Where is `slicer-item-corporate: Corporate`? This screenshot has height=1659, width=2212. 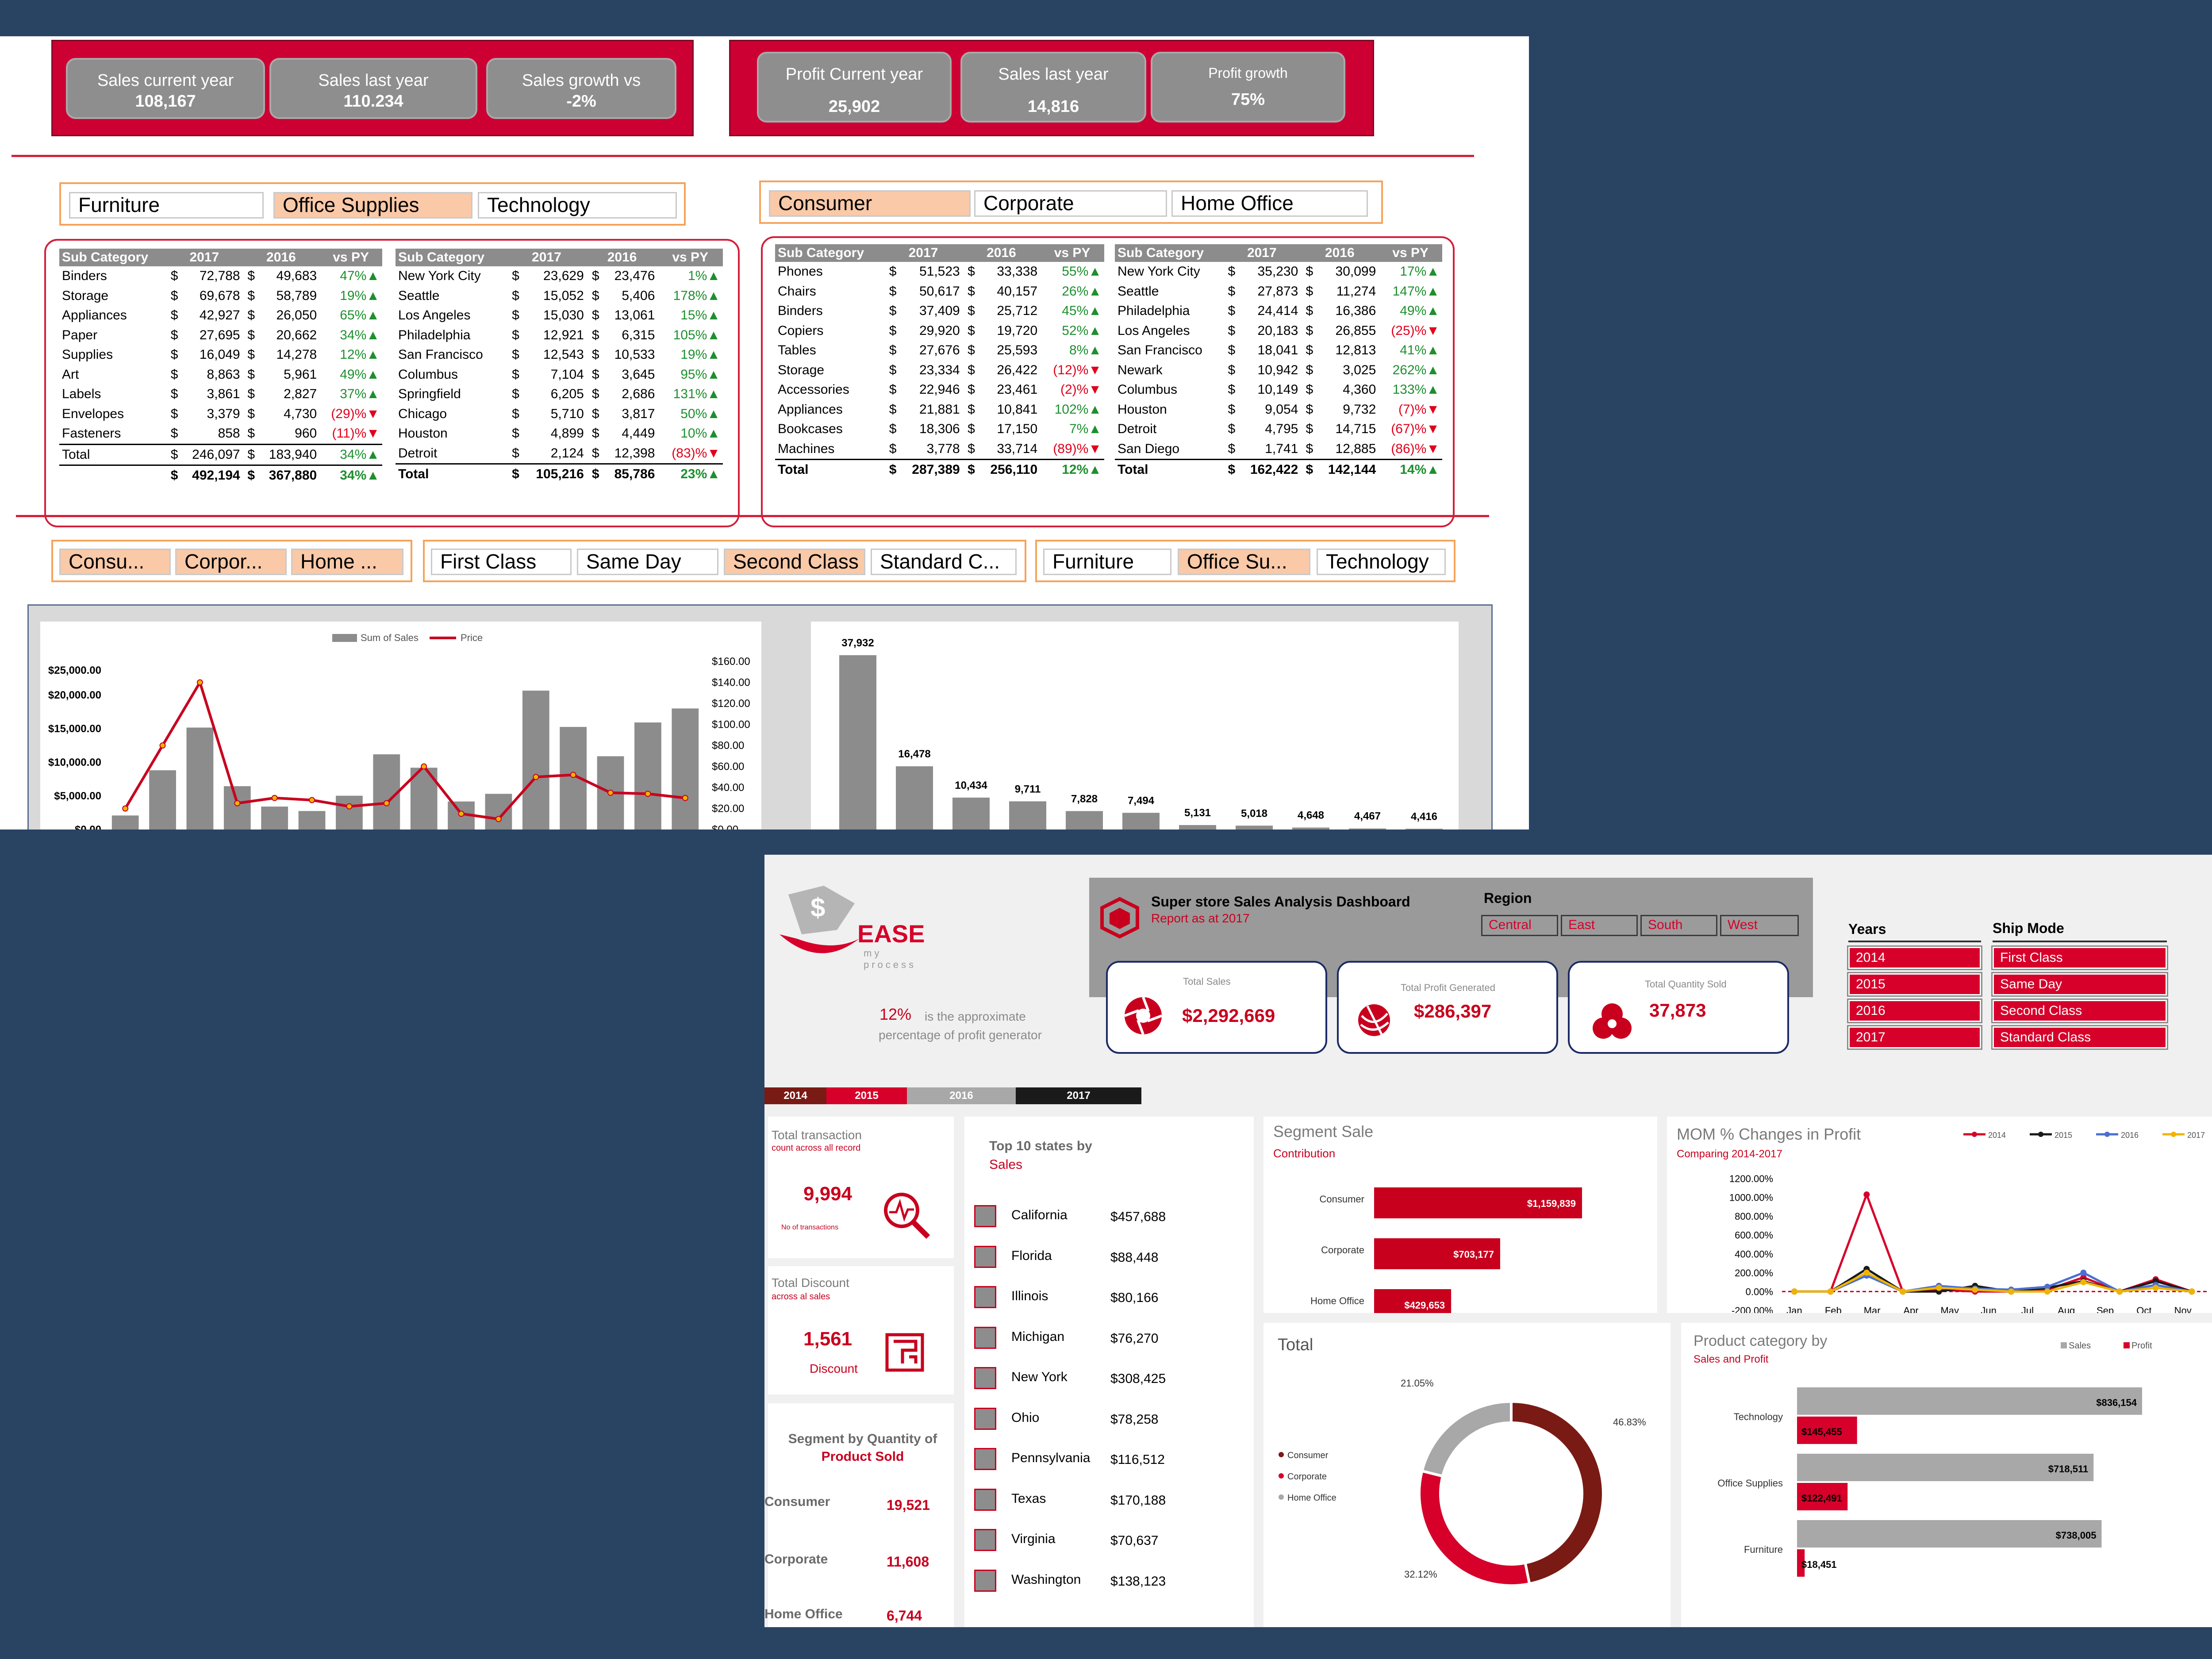 slicer-item-corporate: Corporate is located at coordinates (1070, 204).